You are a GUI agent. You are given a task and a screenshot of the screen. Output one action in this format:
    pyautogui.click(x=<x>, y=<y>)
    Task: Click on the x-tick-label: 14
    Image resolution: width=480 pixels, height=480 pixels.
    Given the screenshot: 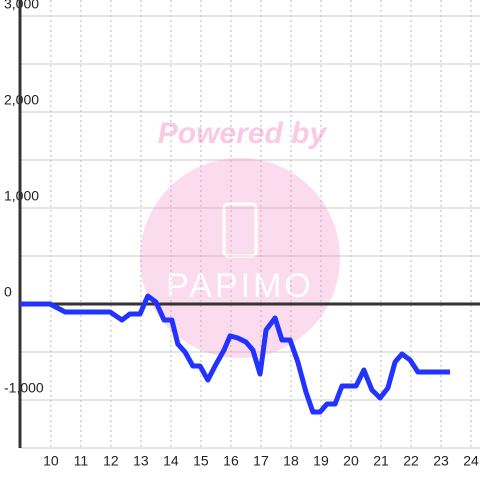 What is the action you would take?
    pyautogui.click(x=171, y=461)
    